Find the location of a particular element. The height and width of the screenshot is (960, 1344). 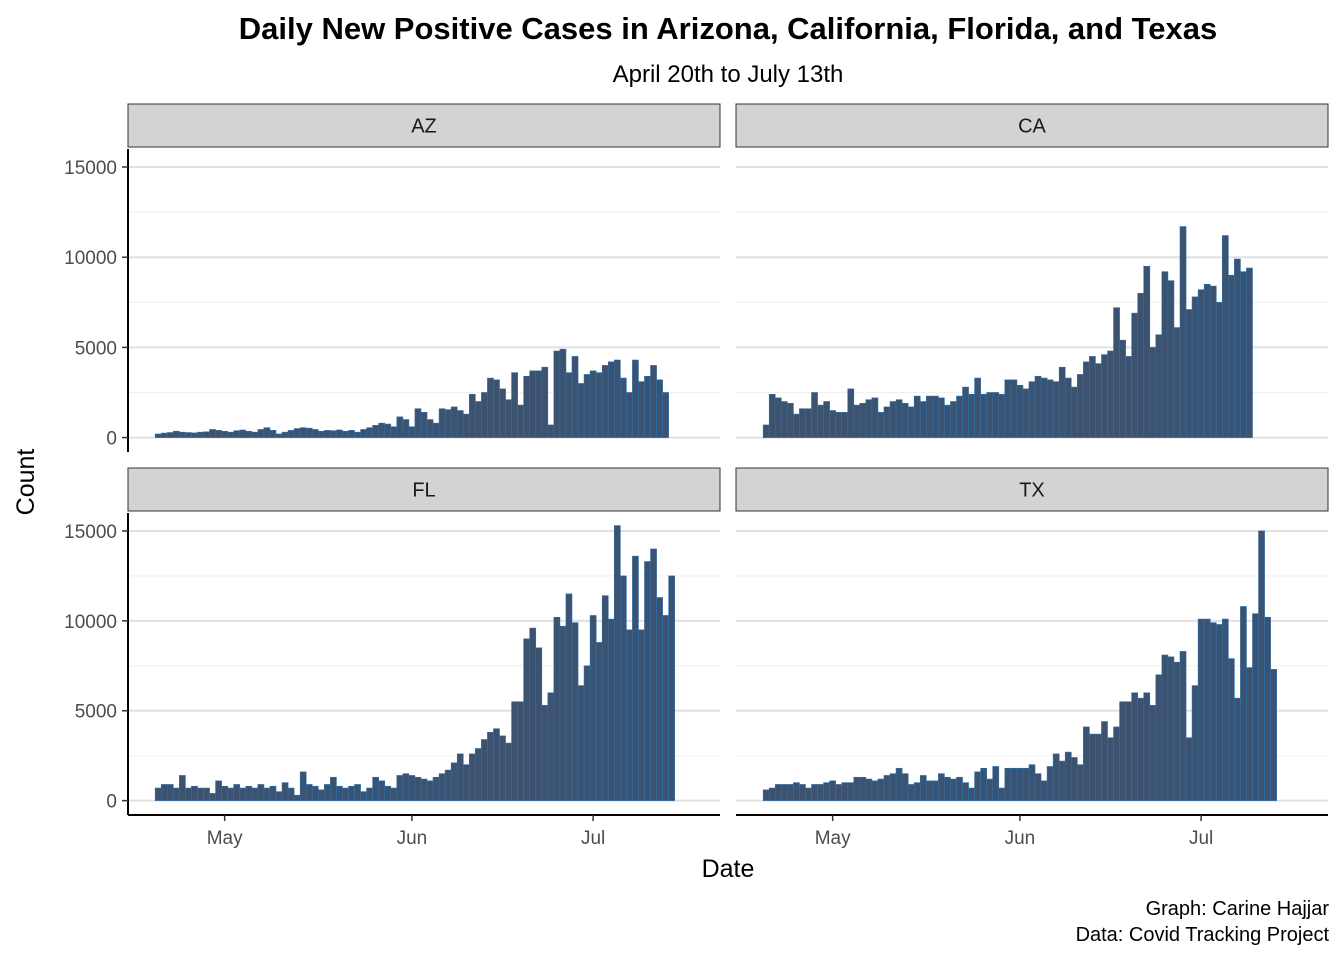

strip-fl is located at coordinates (424, 489).